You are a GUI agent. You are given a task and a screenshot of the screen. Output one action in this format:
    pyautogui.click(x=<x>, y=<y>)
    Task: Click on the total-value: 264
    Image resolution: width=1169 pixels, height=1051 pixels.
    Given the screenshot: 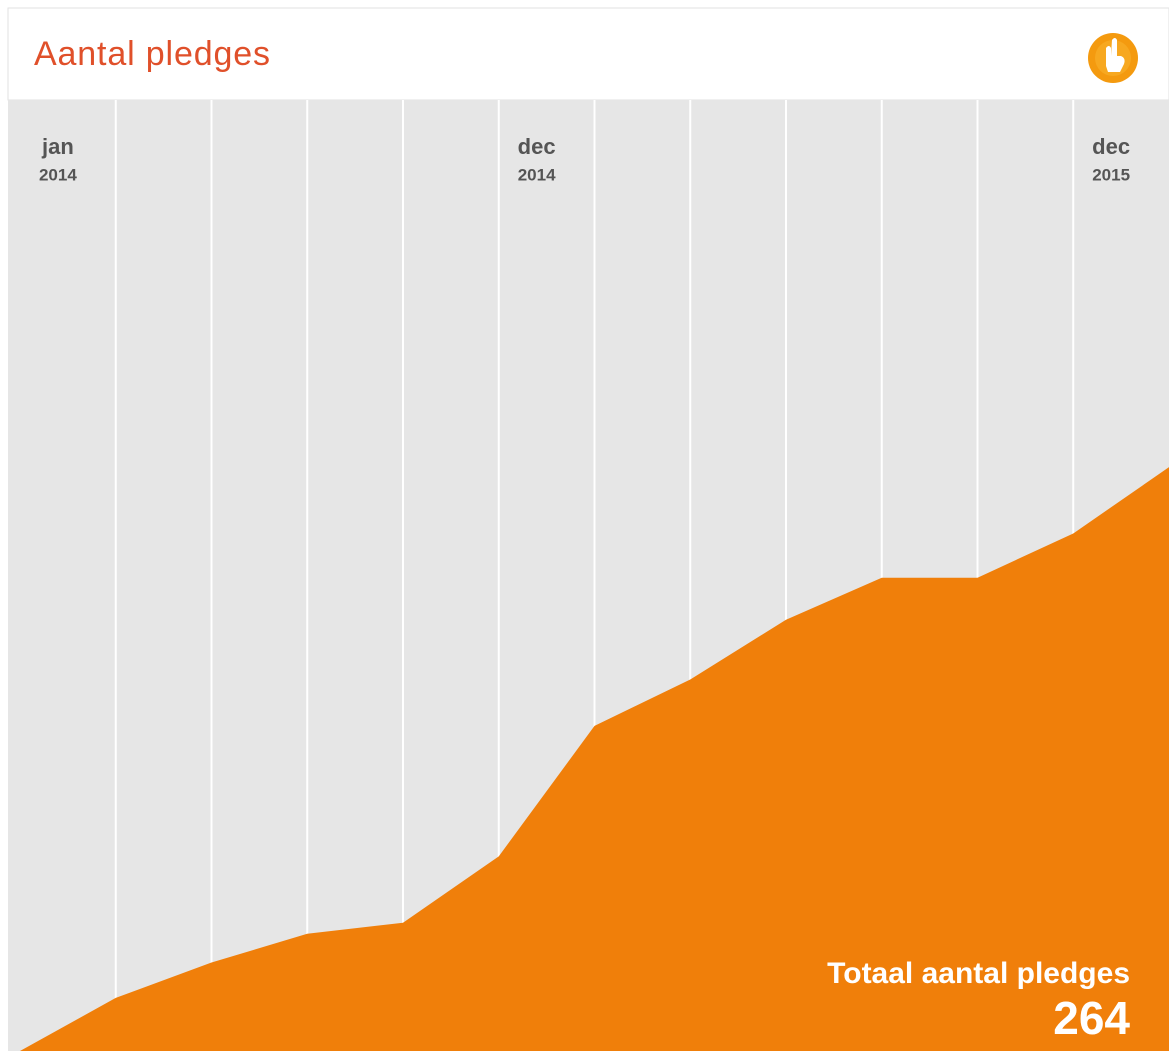 What is the action you would take?
    pyautogui.click(x=1091, y=1018)
    